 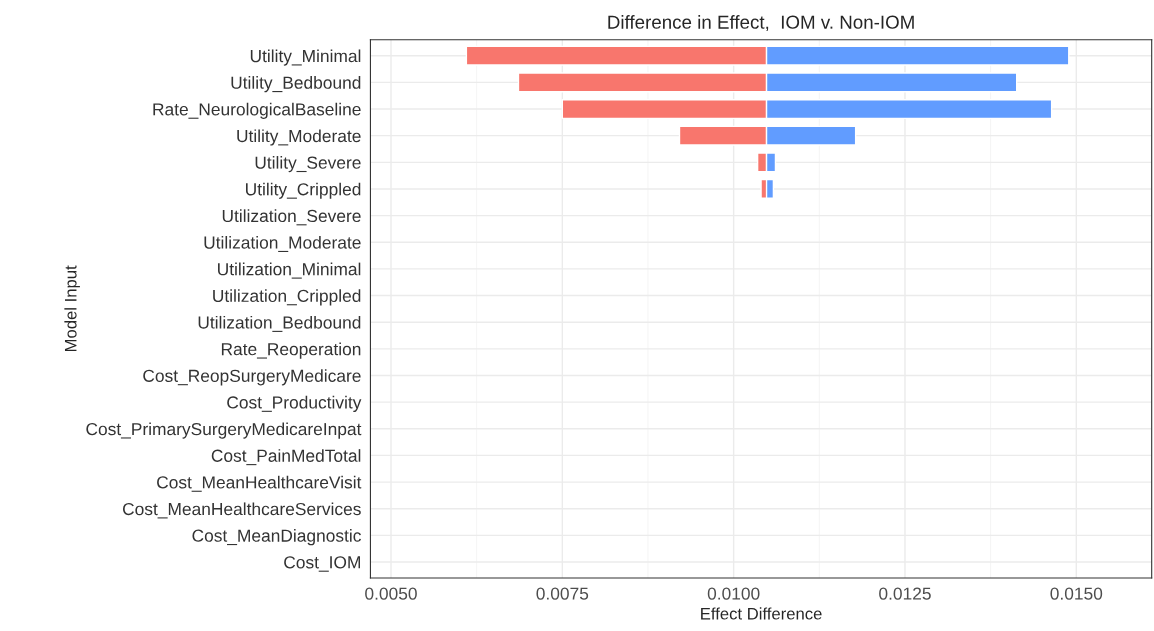 What do you see at coordinates (562, 593) in the screenshot?
I see `x-tick-label: 0.0075` at bounding box center [562, 593].